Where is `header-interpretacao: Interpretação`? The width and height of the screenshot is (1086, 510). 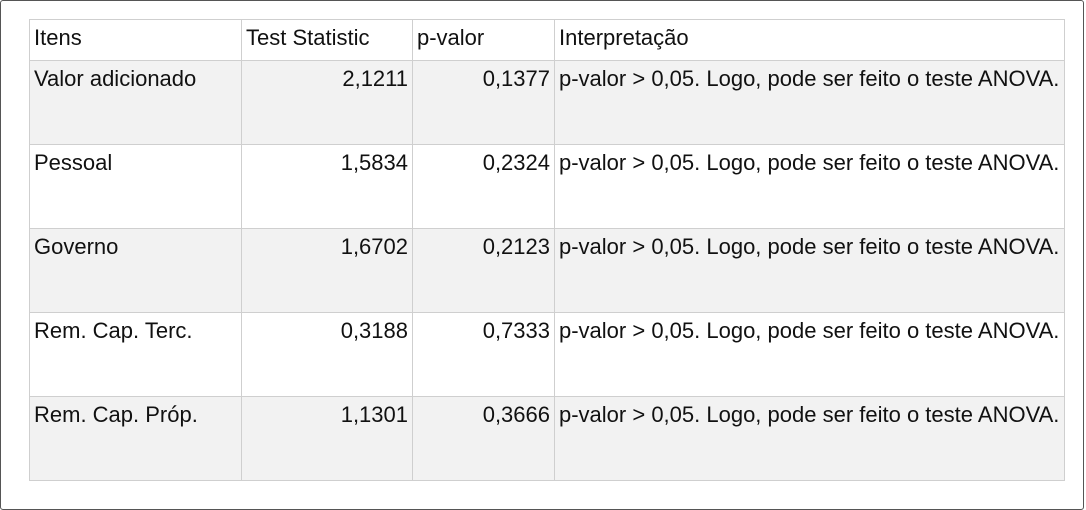 header-interpretacao: Interpretação is located at coordinates (809, 40).